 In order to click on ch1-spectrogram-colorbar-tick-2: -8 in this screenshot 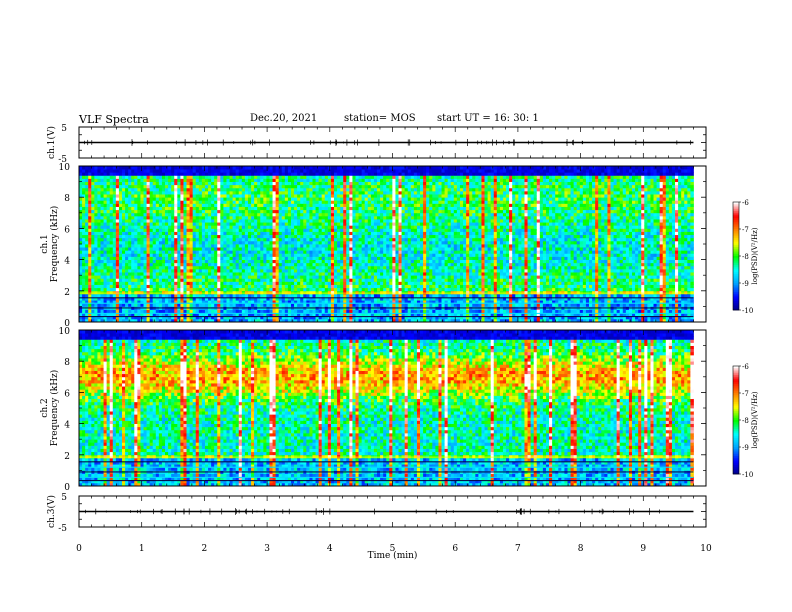, I will do `click(745, 257)`.